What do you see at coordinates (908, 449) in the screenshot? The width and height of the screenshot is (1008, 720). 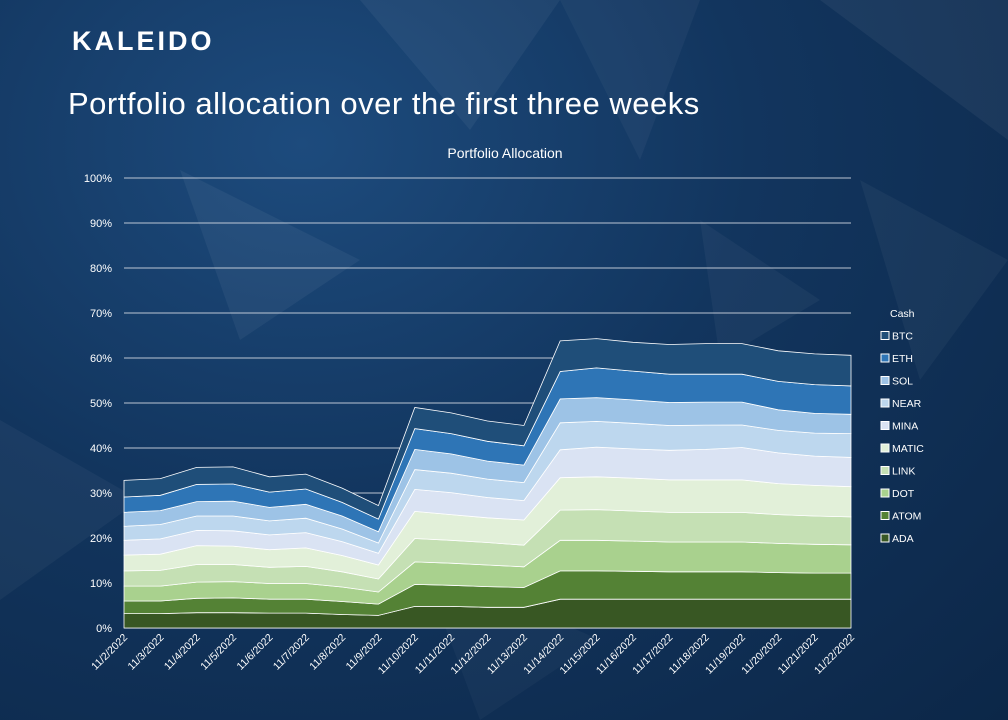 I see `legend-label-matic: MATIC` at bounding box center [908, 449].